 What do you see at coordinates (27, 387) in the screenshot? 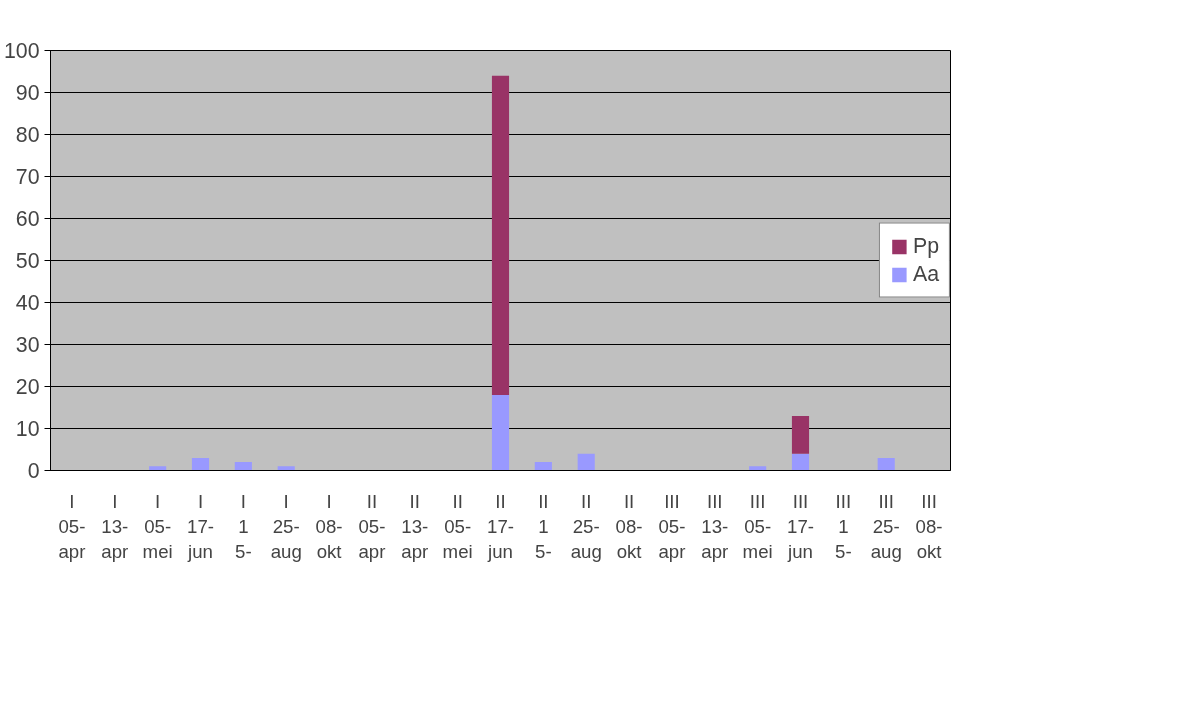
I see `y-tick-label: 20` at bounding box center [27, 387].